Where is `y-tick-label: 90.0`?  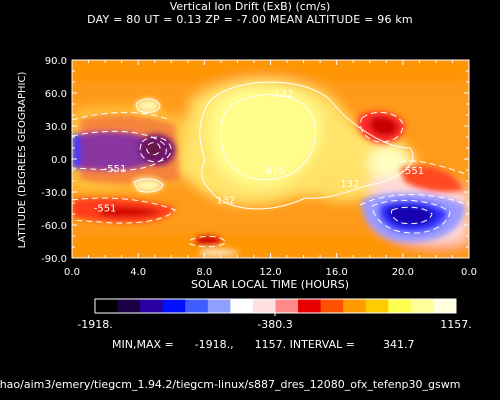
y-tick-label: 90.0 is located at coordinates (56, 61).